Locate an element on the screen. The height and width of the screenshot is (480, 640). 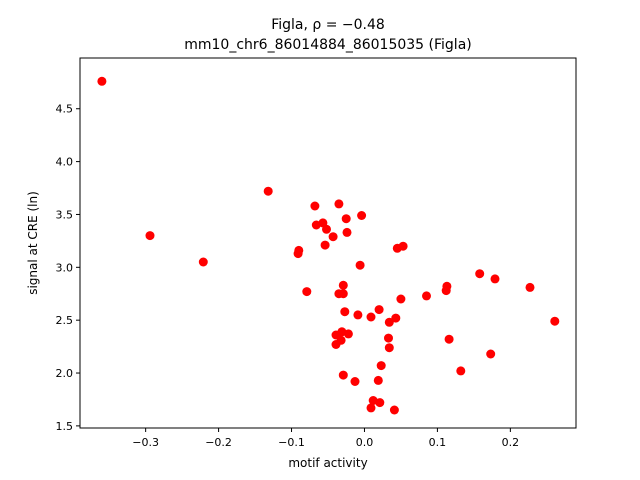
y-axis-label: signal at CRE (ln) is located at coordinates (33, 243).